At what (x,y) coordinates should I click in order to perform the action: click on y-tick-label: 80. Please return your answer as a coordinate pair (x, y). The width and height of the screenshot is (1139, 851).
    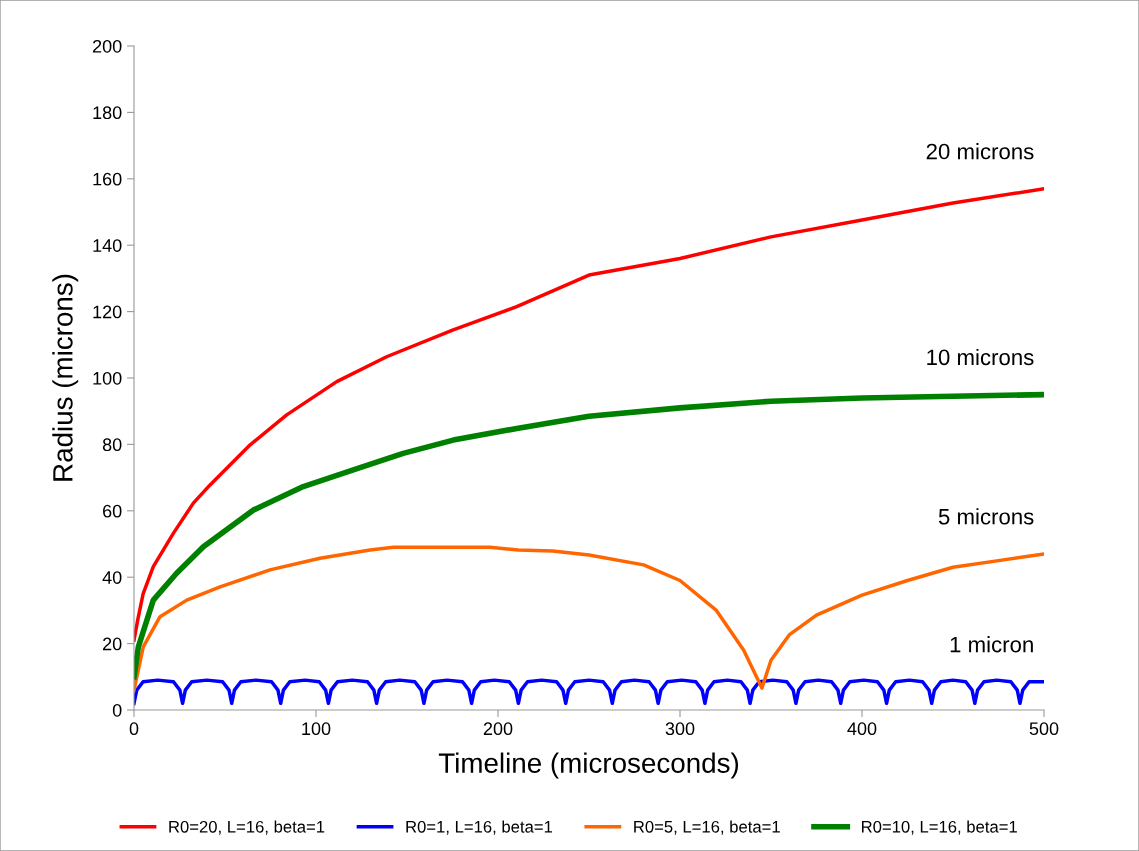
    Looking at the image, I should click on (112, 445).